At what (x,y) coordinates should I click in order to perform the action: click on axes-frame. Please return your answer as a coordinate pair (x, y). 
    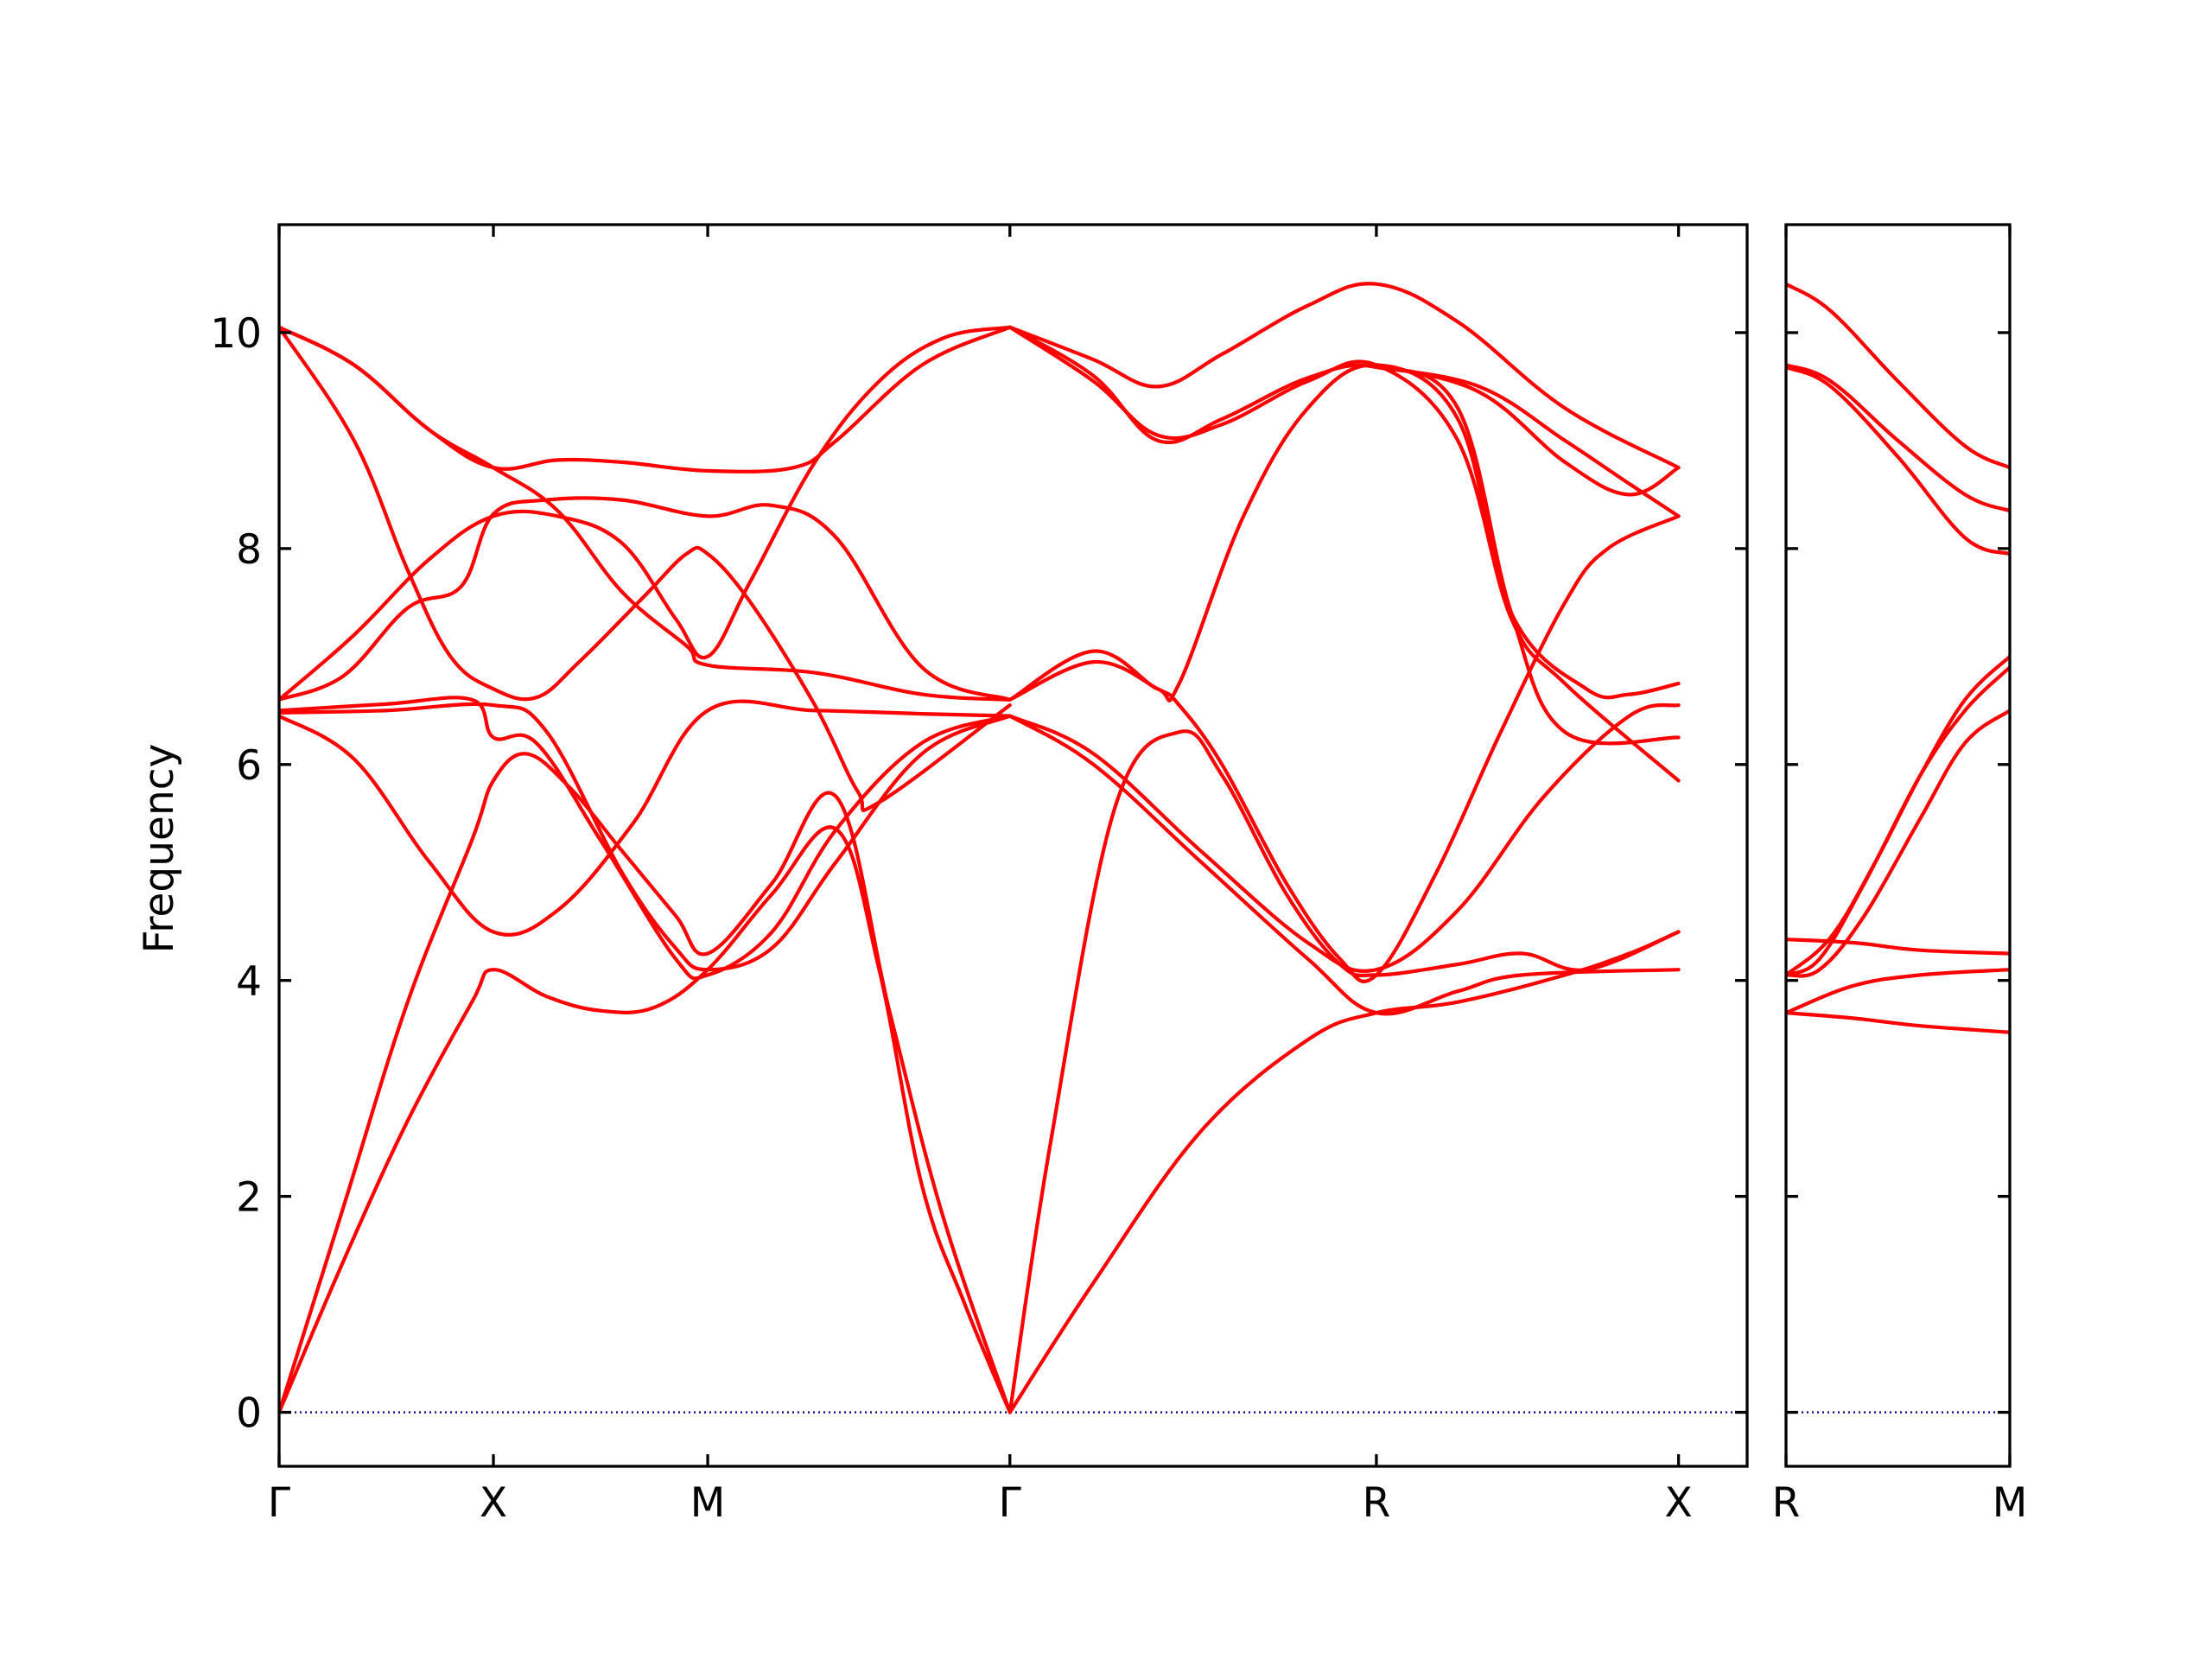
    Looking at the image, I should click on (1898, 845).